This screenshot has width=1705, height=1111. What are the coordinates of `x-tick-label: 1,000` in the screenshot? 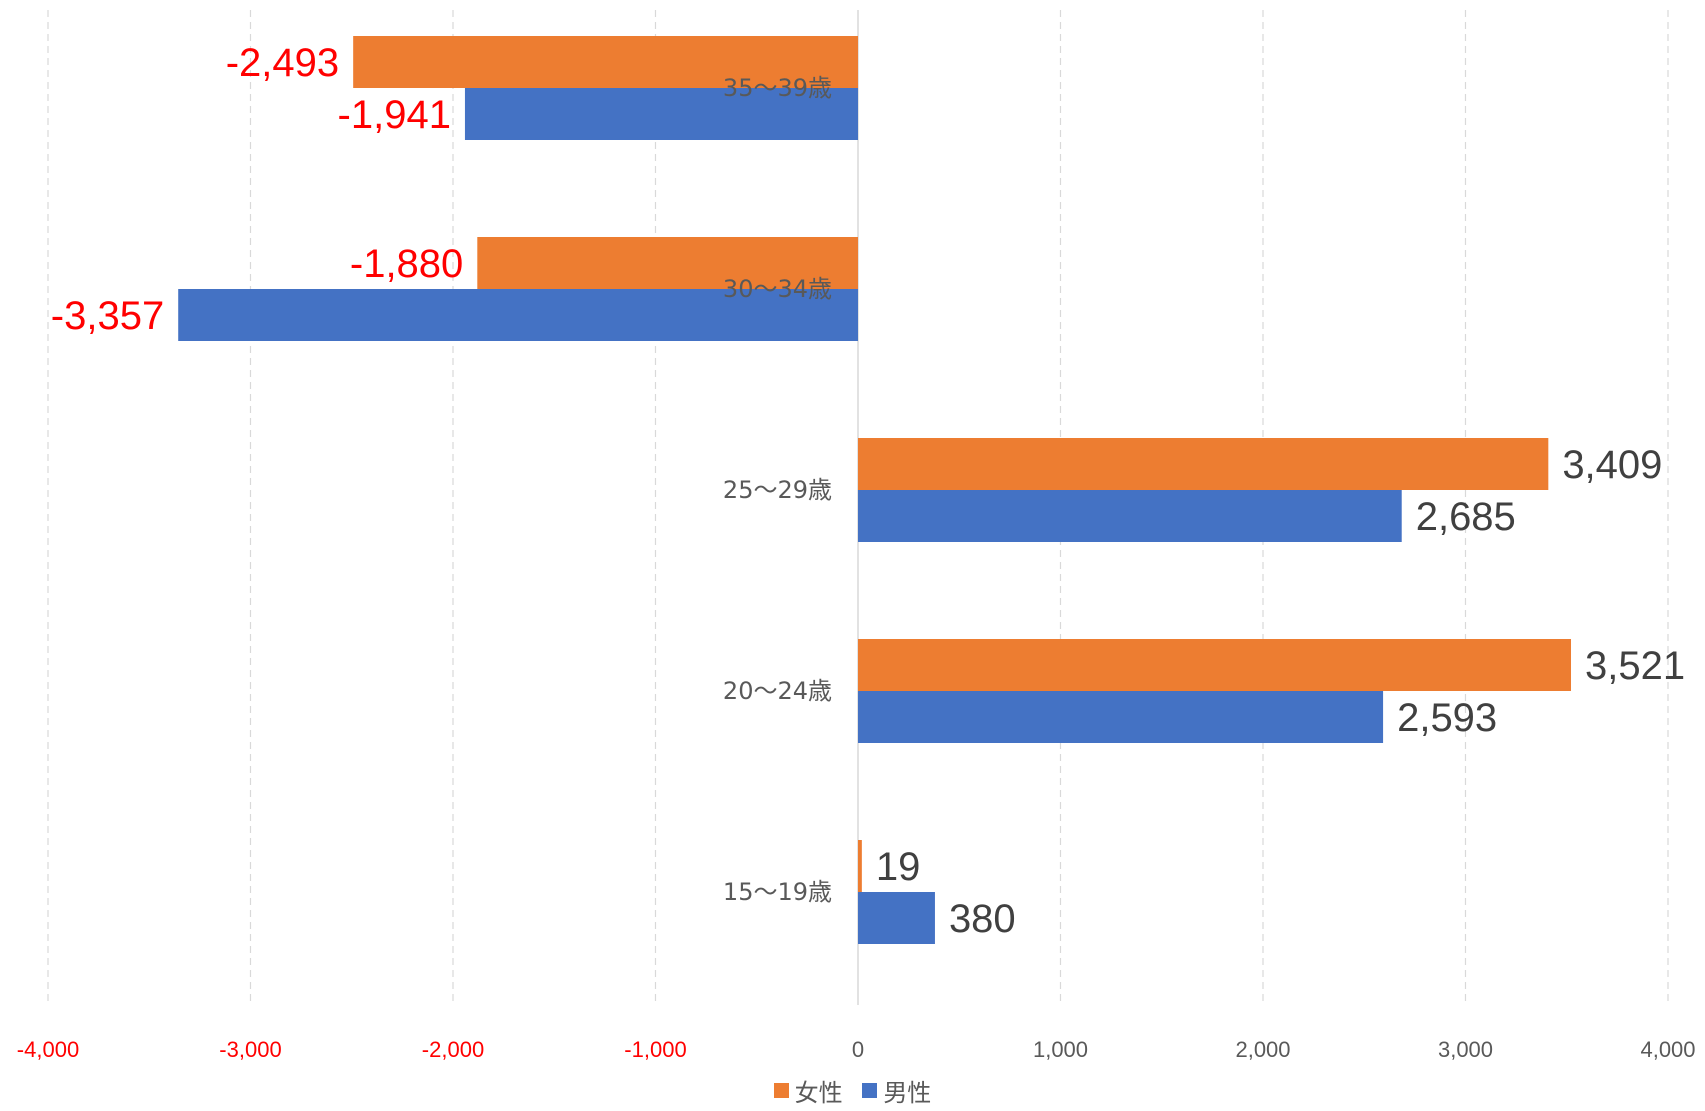 It's located at (1060, 1049).